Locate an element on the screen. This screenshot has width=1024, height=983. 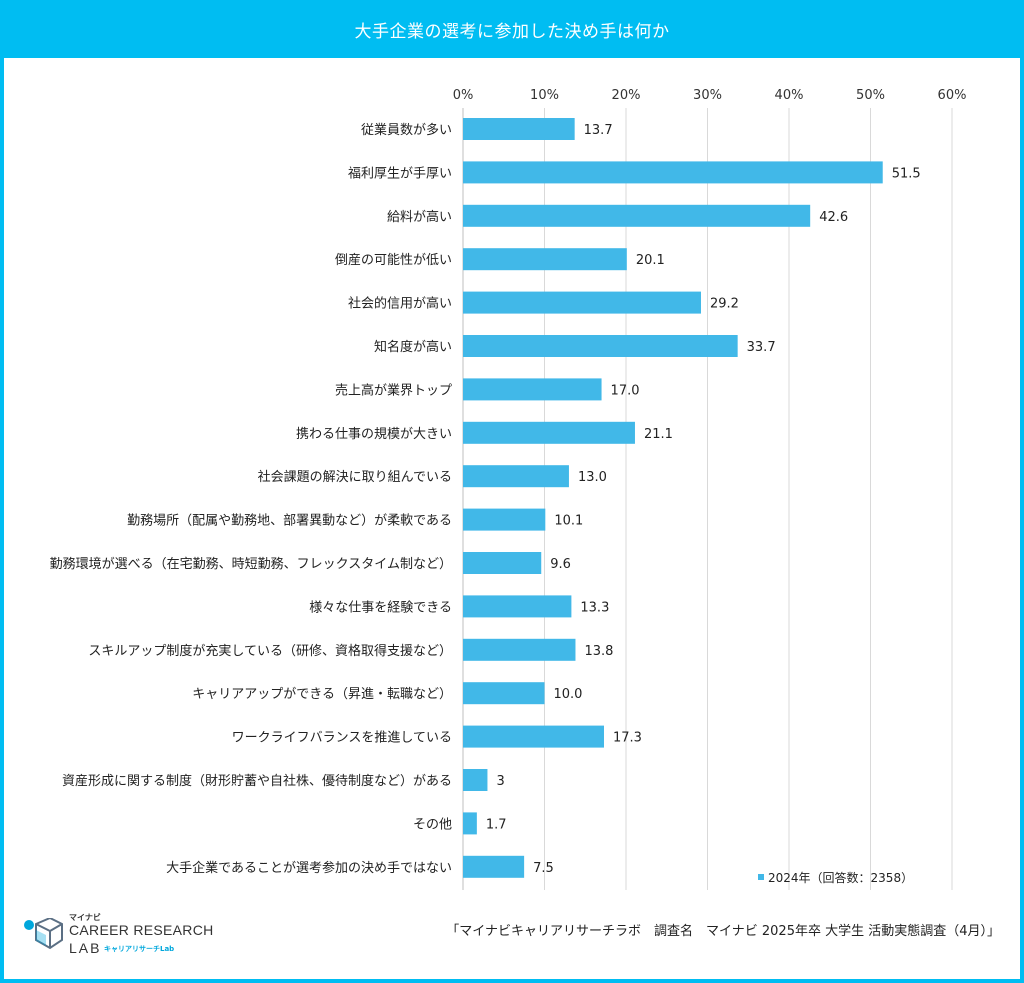
category-label: 知名度が高い is located at coordinates (413, 347).